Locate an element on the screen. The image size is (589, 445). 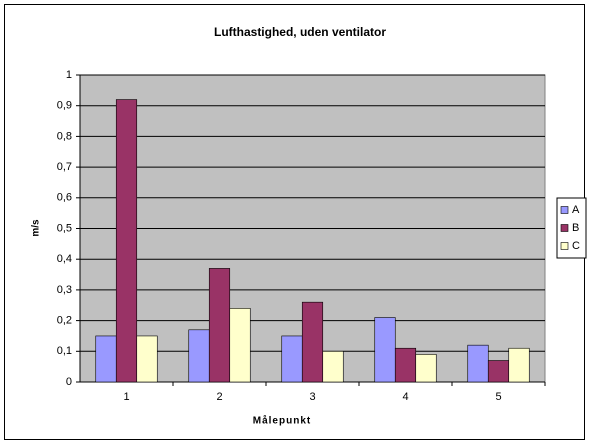
y-tick-label: 0,3 is located at coordinates (64, 290).